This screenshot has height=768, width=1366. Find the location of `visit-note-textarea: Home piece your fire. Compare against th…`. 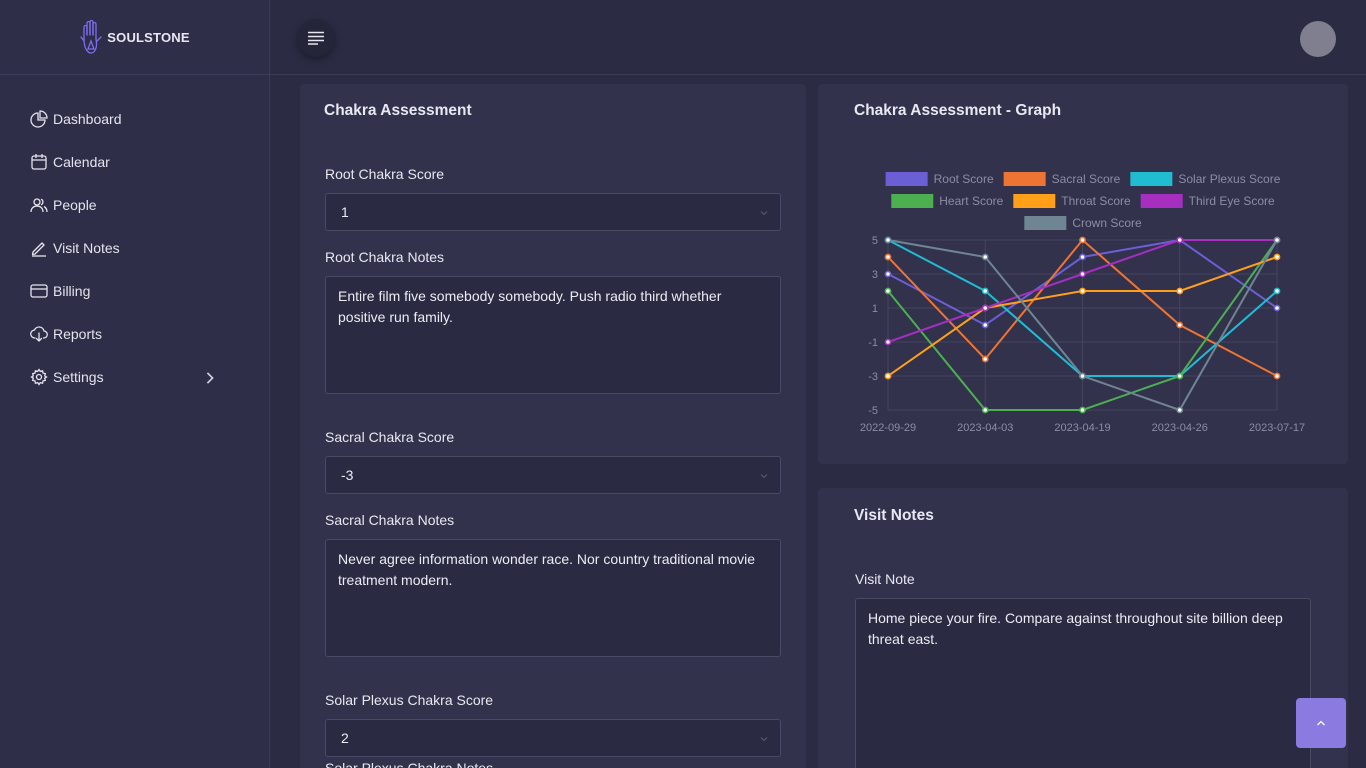

visit-note-textarea: Home piece your fire. Compare against th… is located at coordinates (1083, 683).